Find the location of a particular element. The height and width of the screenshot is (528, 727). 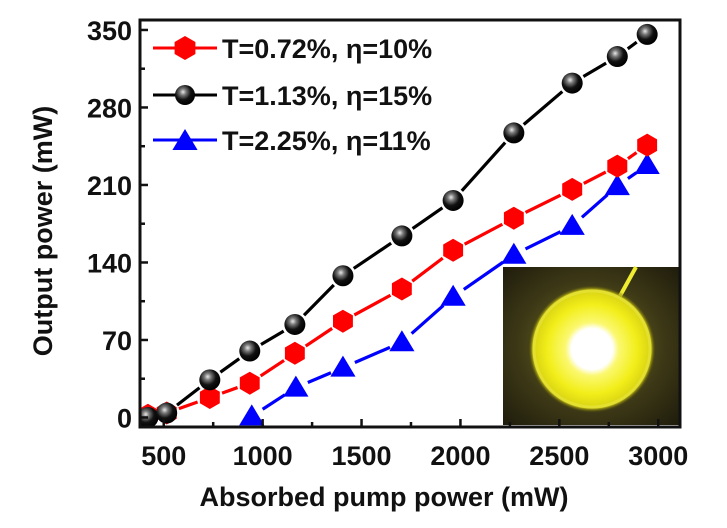

y-tick-label: 140 is located at coordinates (109, 263).